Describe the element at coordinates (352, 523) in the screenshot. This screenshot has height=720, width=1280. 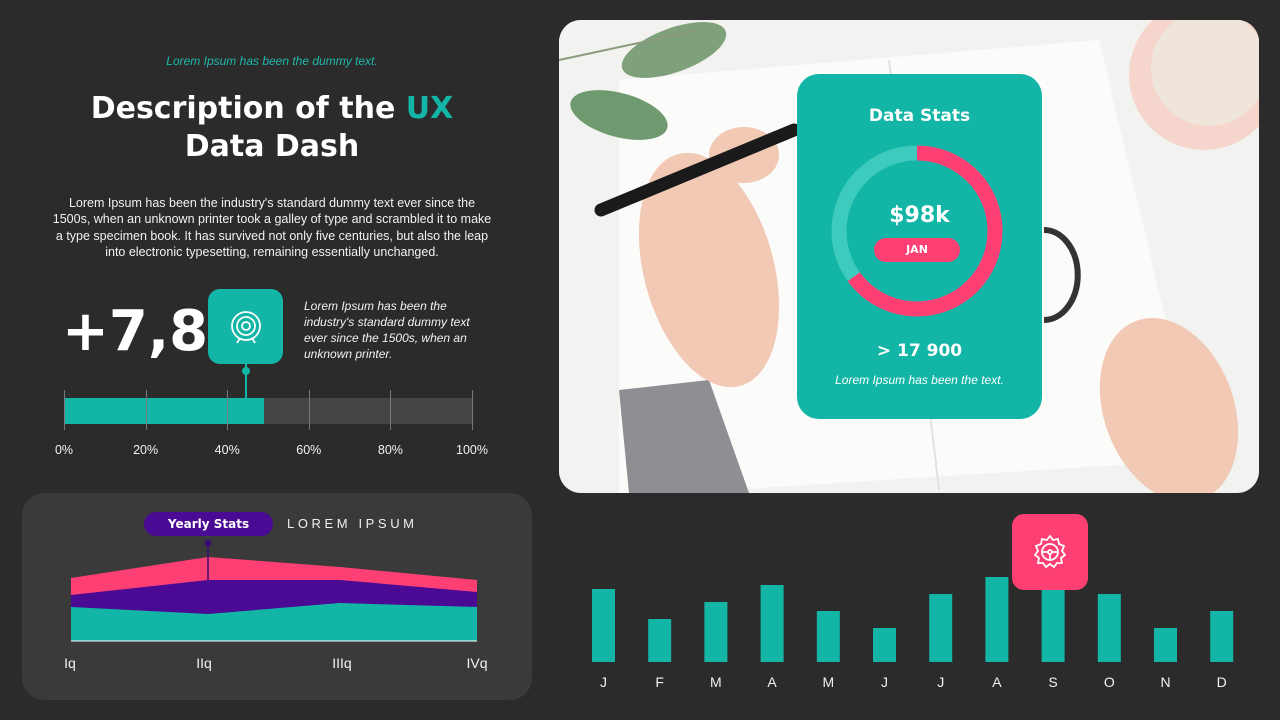
I see `yearly-heading: LOREM IPSUM` at that location.